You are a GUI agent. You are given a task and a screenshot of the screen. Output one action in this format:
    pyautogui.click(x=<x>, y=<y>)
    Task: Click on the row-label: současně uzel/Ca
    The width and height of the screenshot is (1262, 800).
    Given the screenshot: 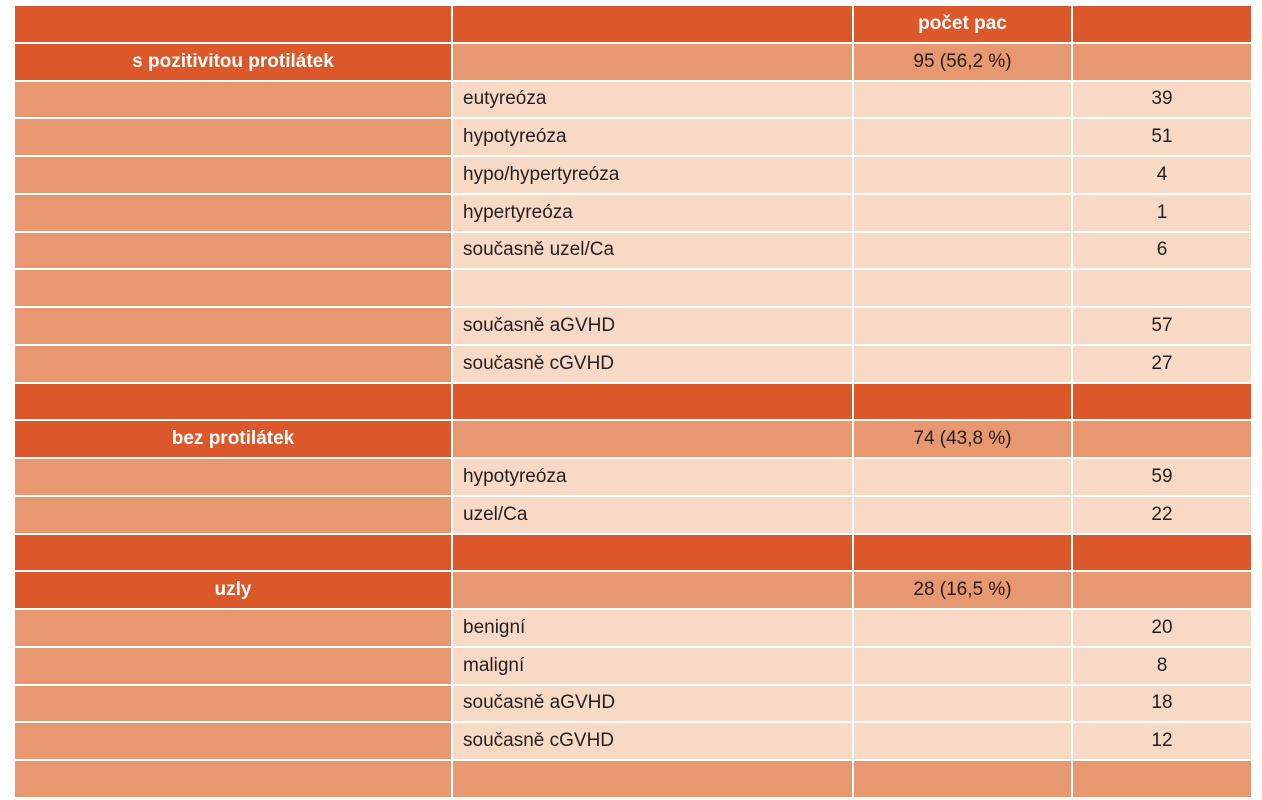 What is the action you would take?
    pyautogui.click(x=652, y=250)
    